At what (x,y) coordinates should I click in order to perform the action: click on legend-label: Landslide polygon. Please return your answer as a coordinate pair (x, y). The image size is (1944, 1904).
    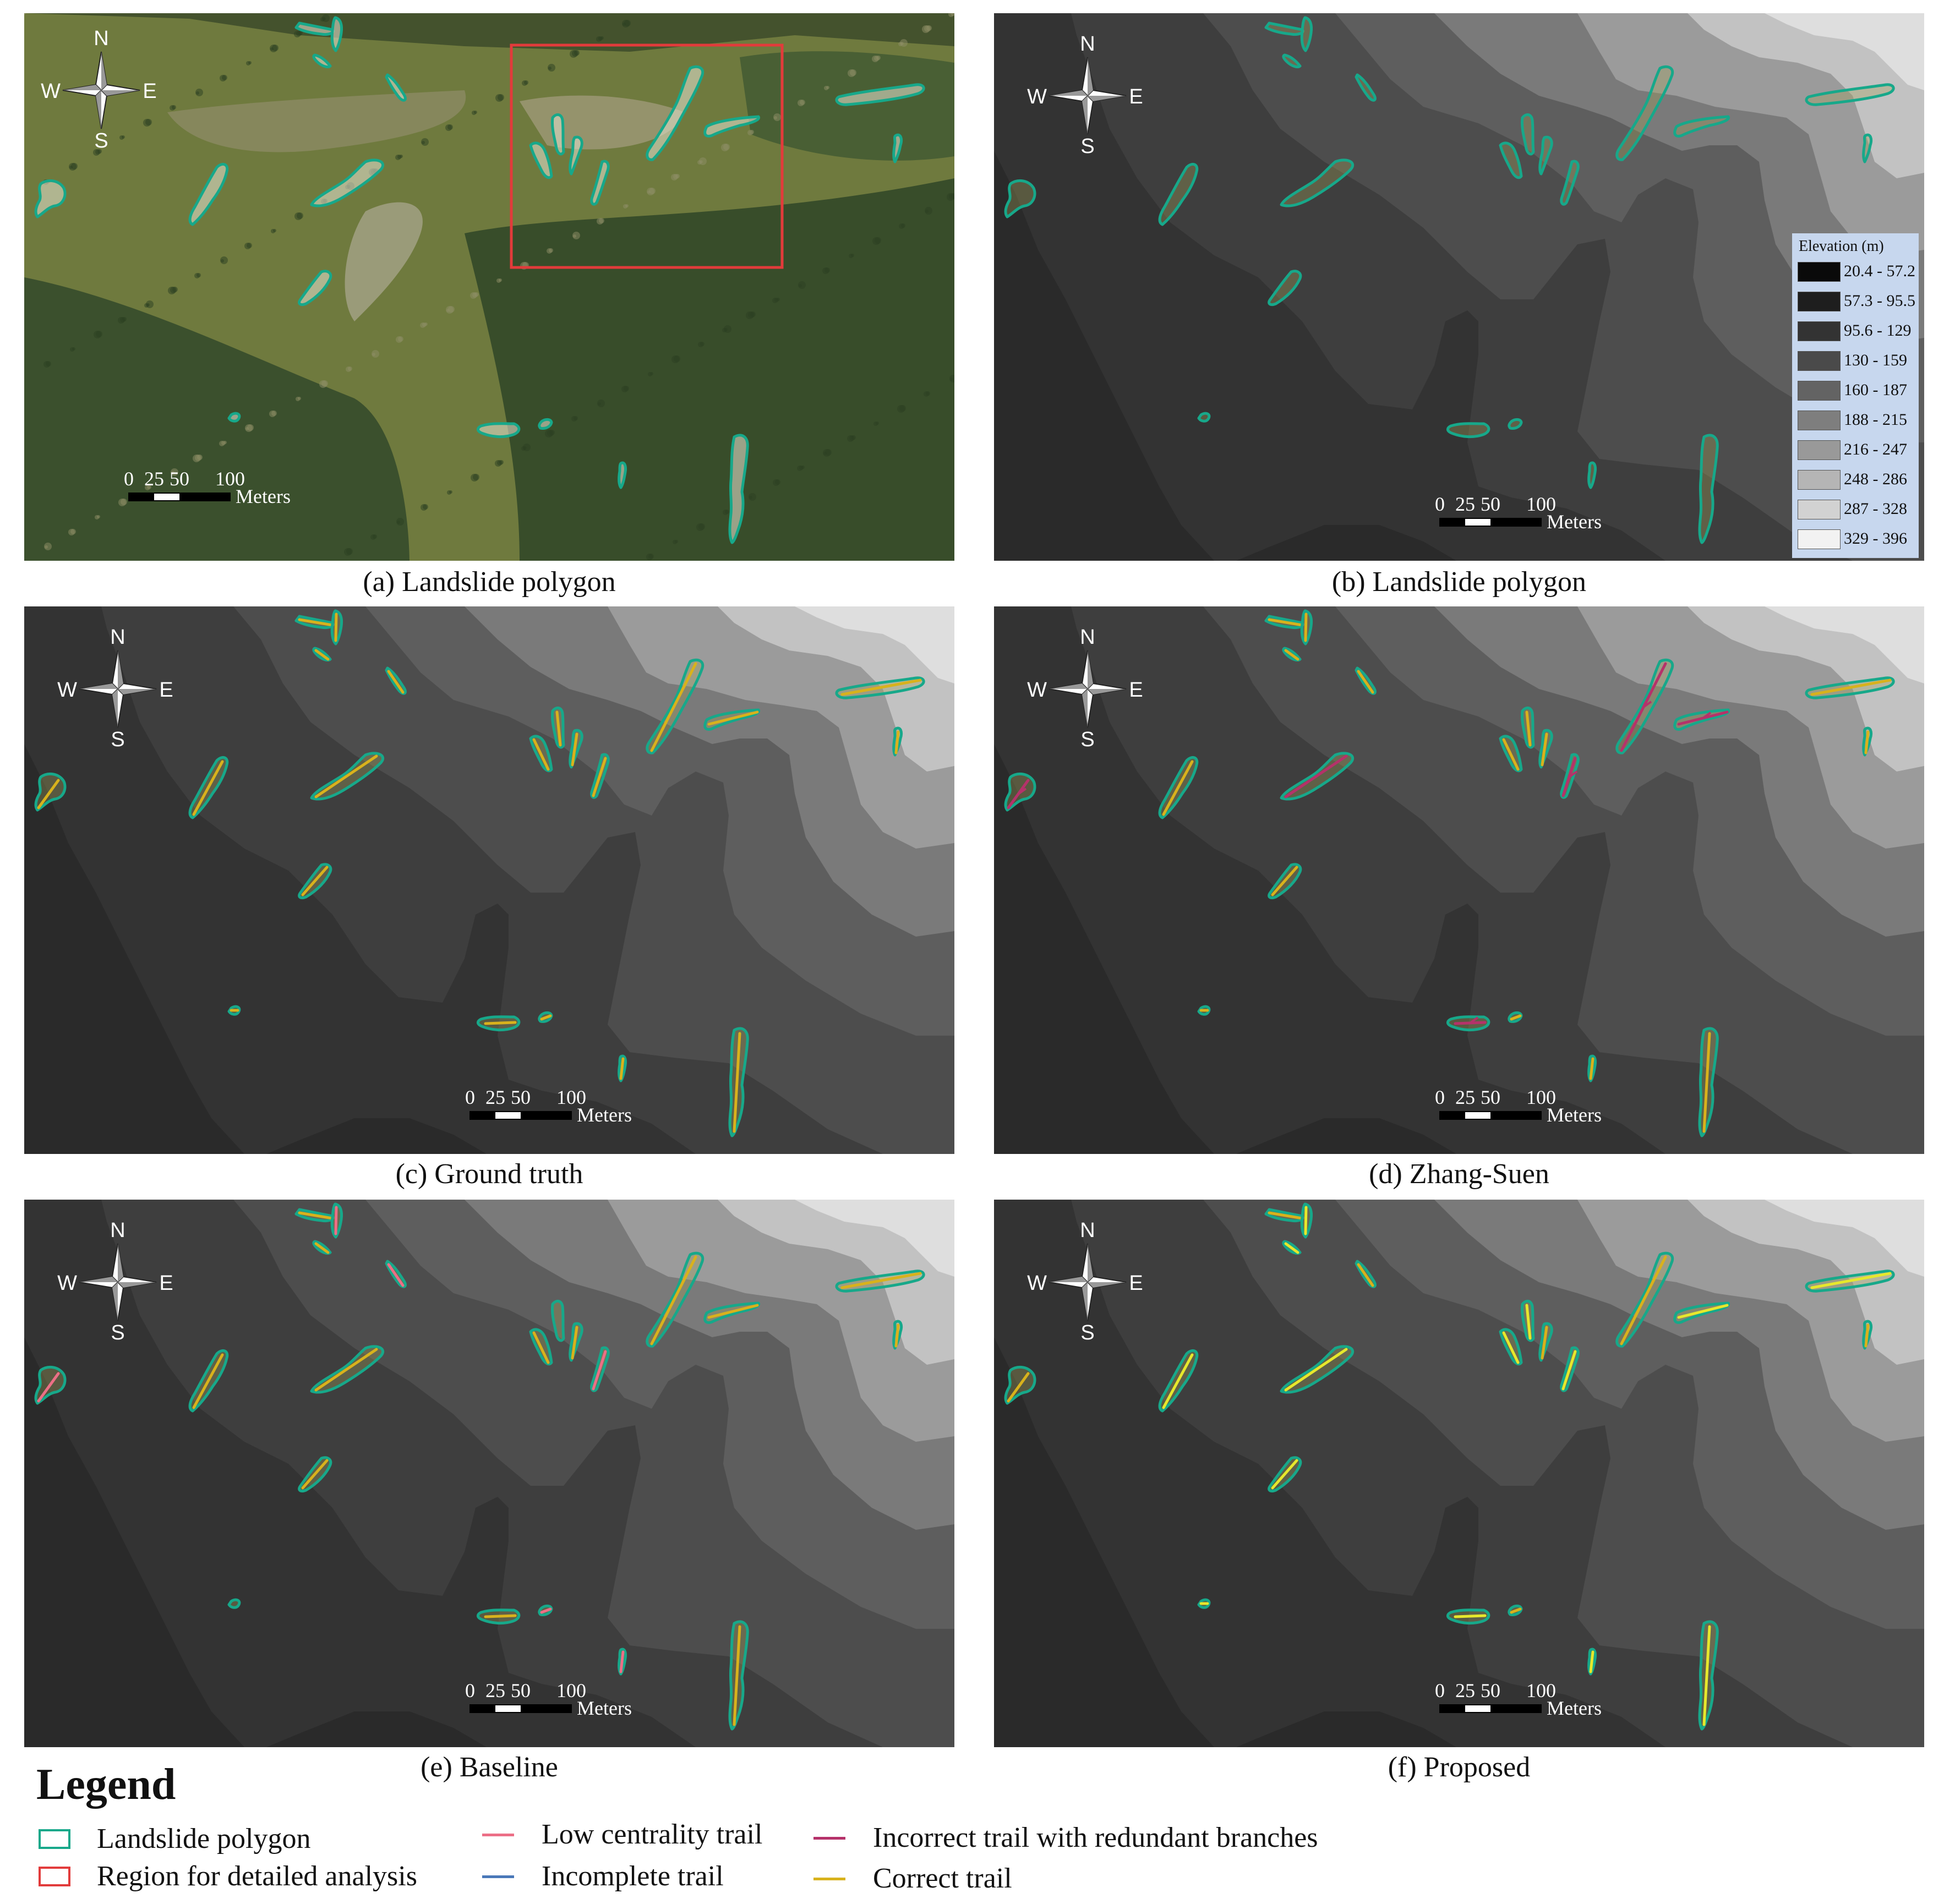
    Looking at the image, I should click on (204, 1838).